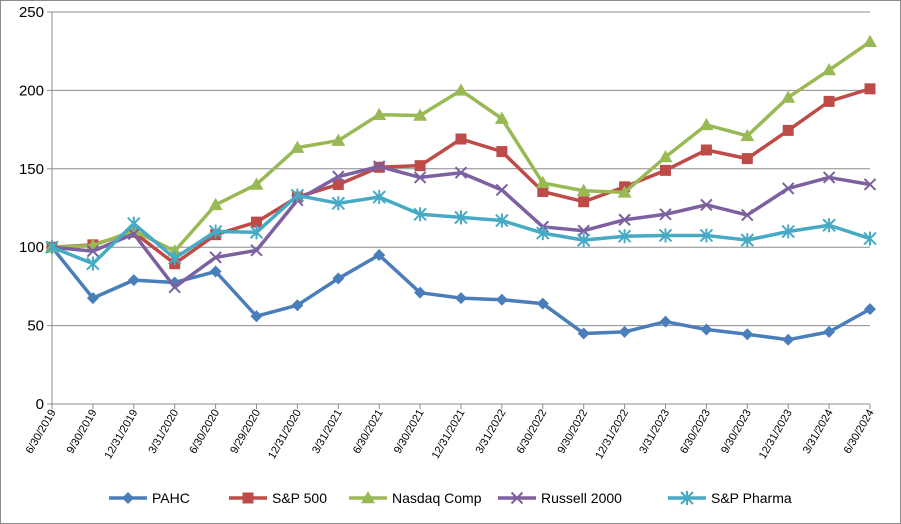 Image resolution: width=901 pixels, height=524 pixels. I want to click on x-tick-label: 12/31/2019, so click(121, 435).